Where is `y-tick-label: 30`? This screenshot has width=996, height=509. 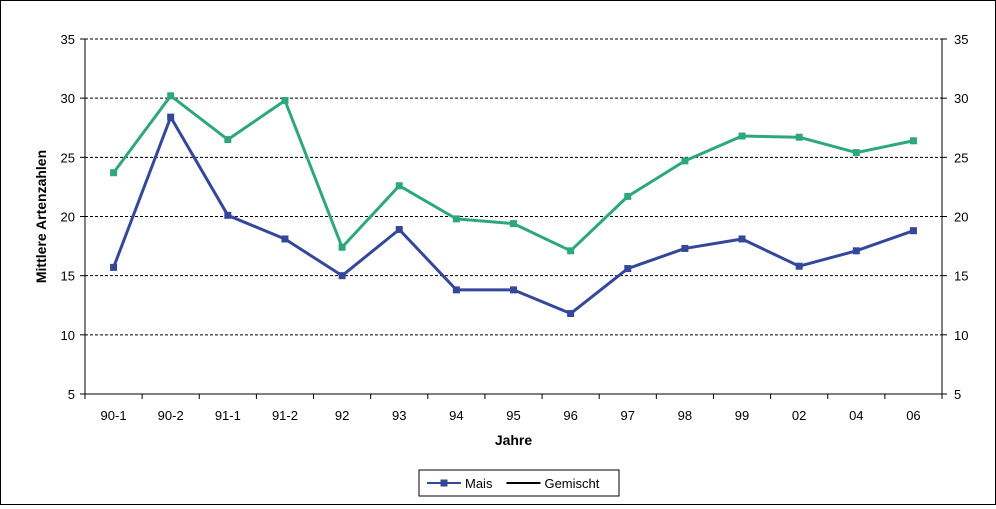
y-tick-label: 30 is located at coordinates (68, 98).